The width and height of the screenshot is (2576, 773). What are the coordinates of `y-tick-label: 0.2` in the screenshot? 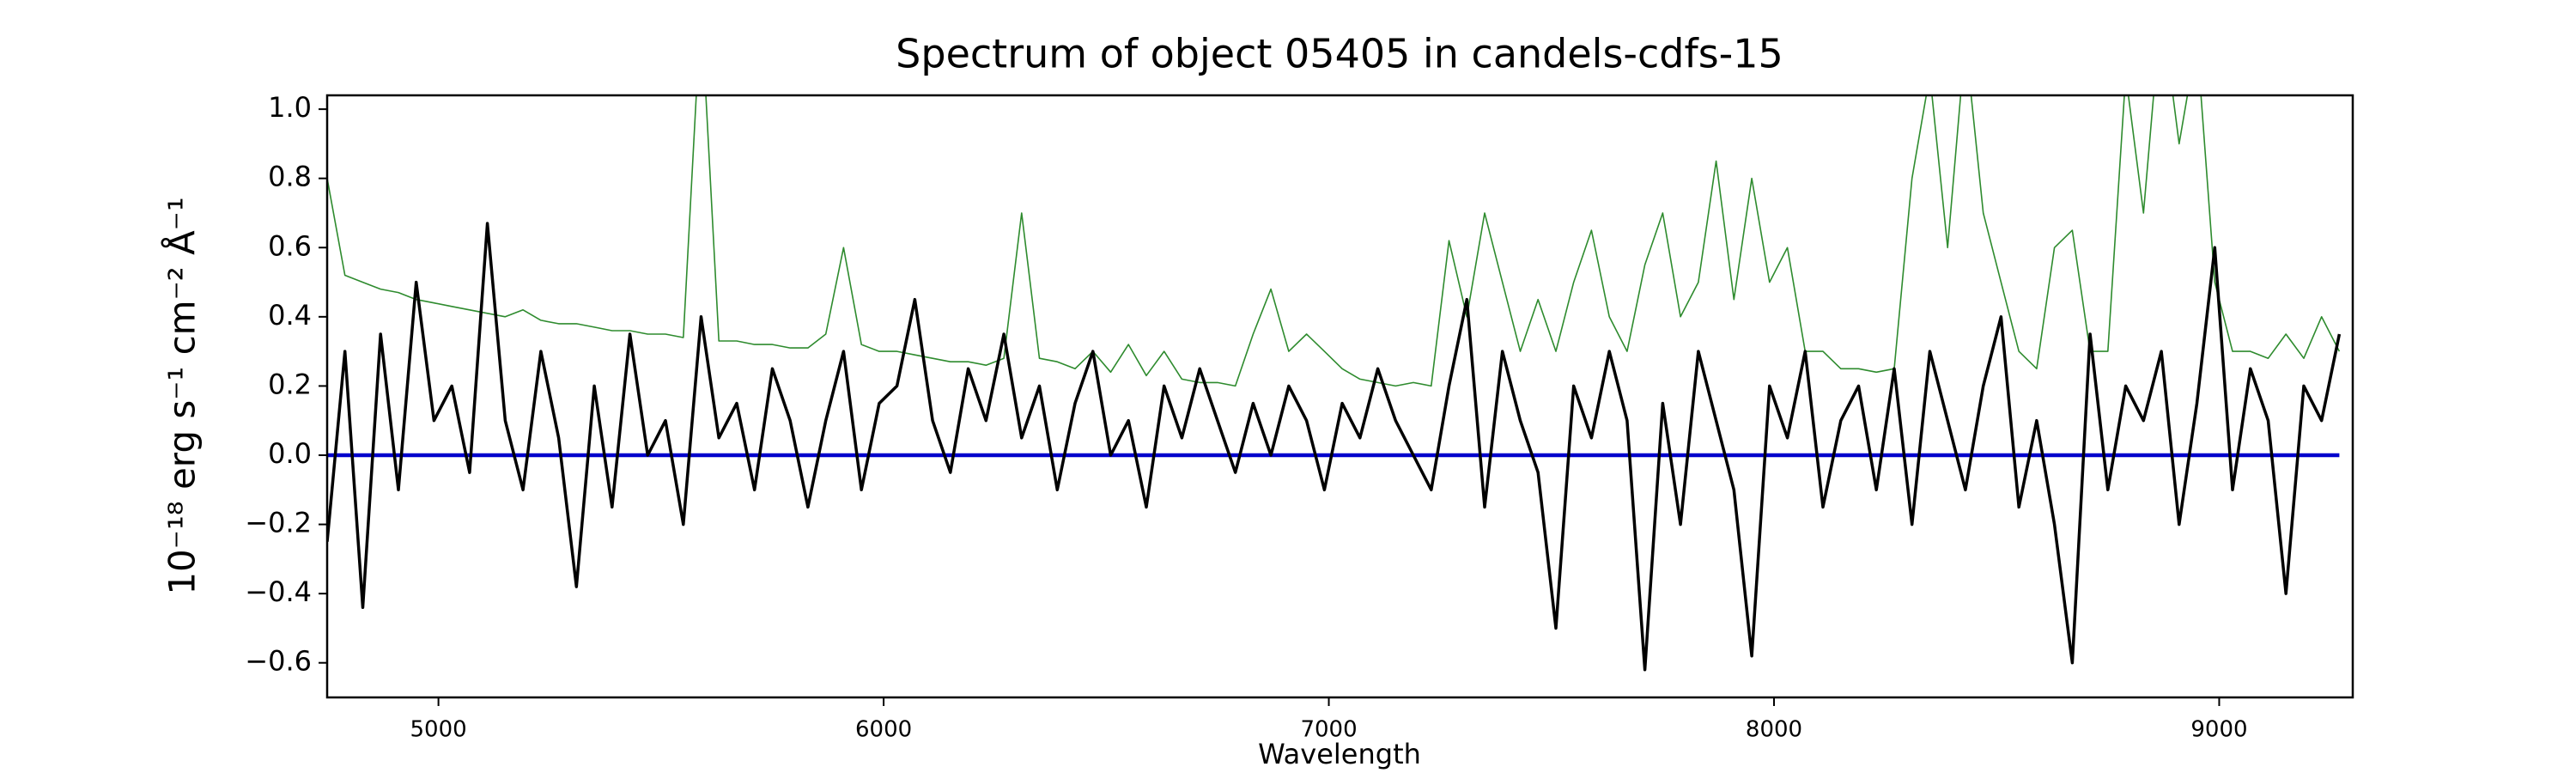 It's located at (290, 384).